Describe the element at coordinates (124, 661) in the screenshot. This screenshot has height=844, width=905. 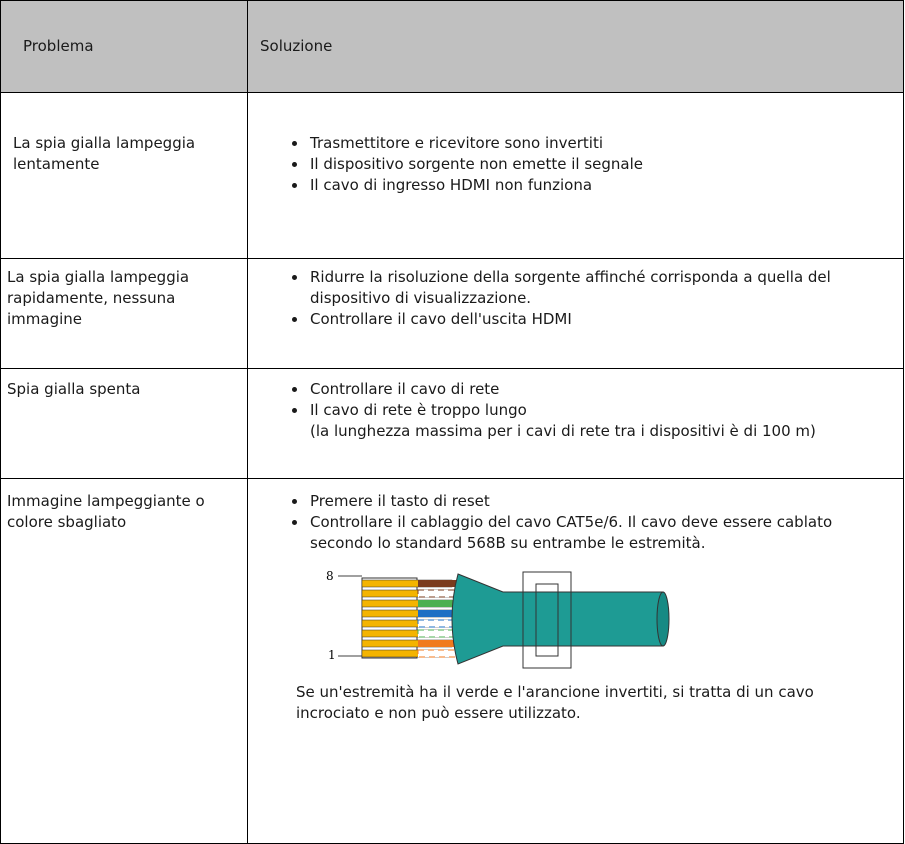
I see `problem-cell: Immagine lampeggiante o colore sbagliato` at that location.